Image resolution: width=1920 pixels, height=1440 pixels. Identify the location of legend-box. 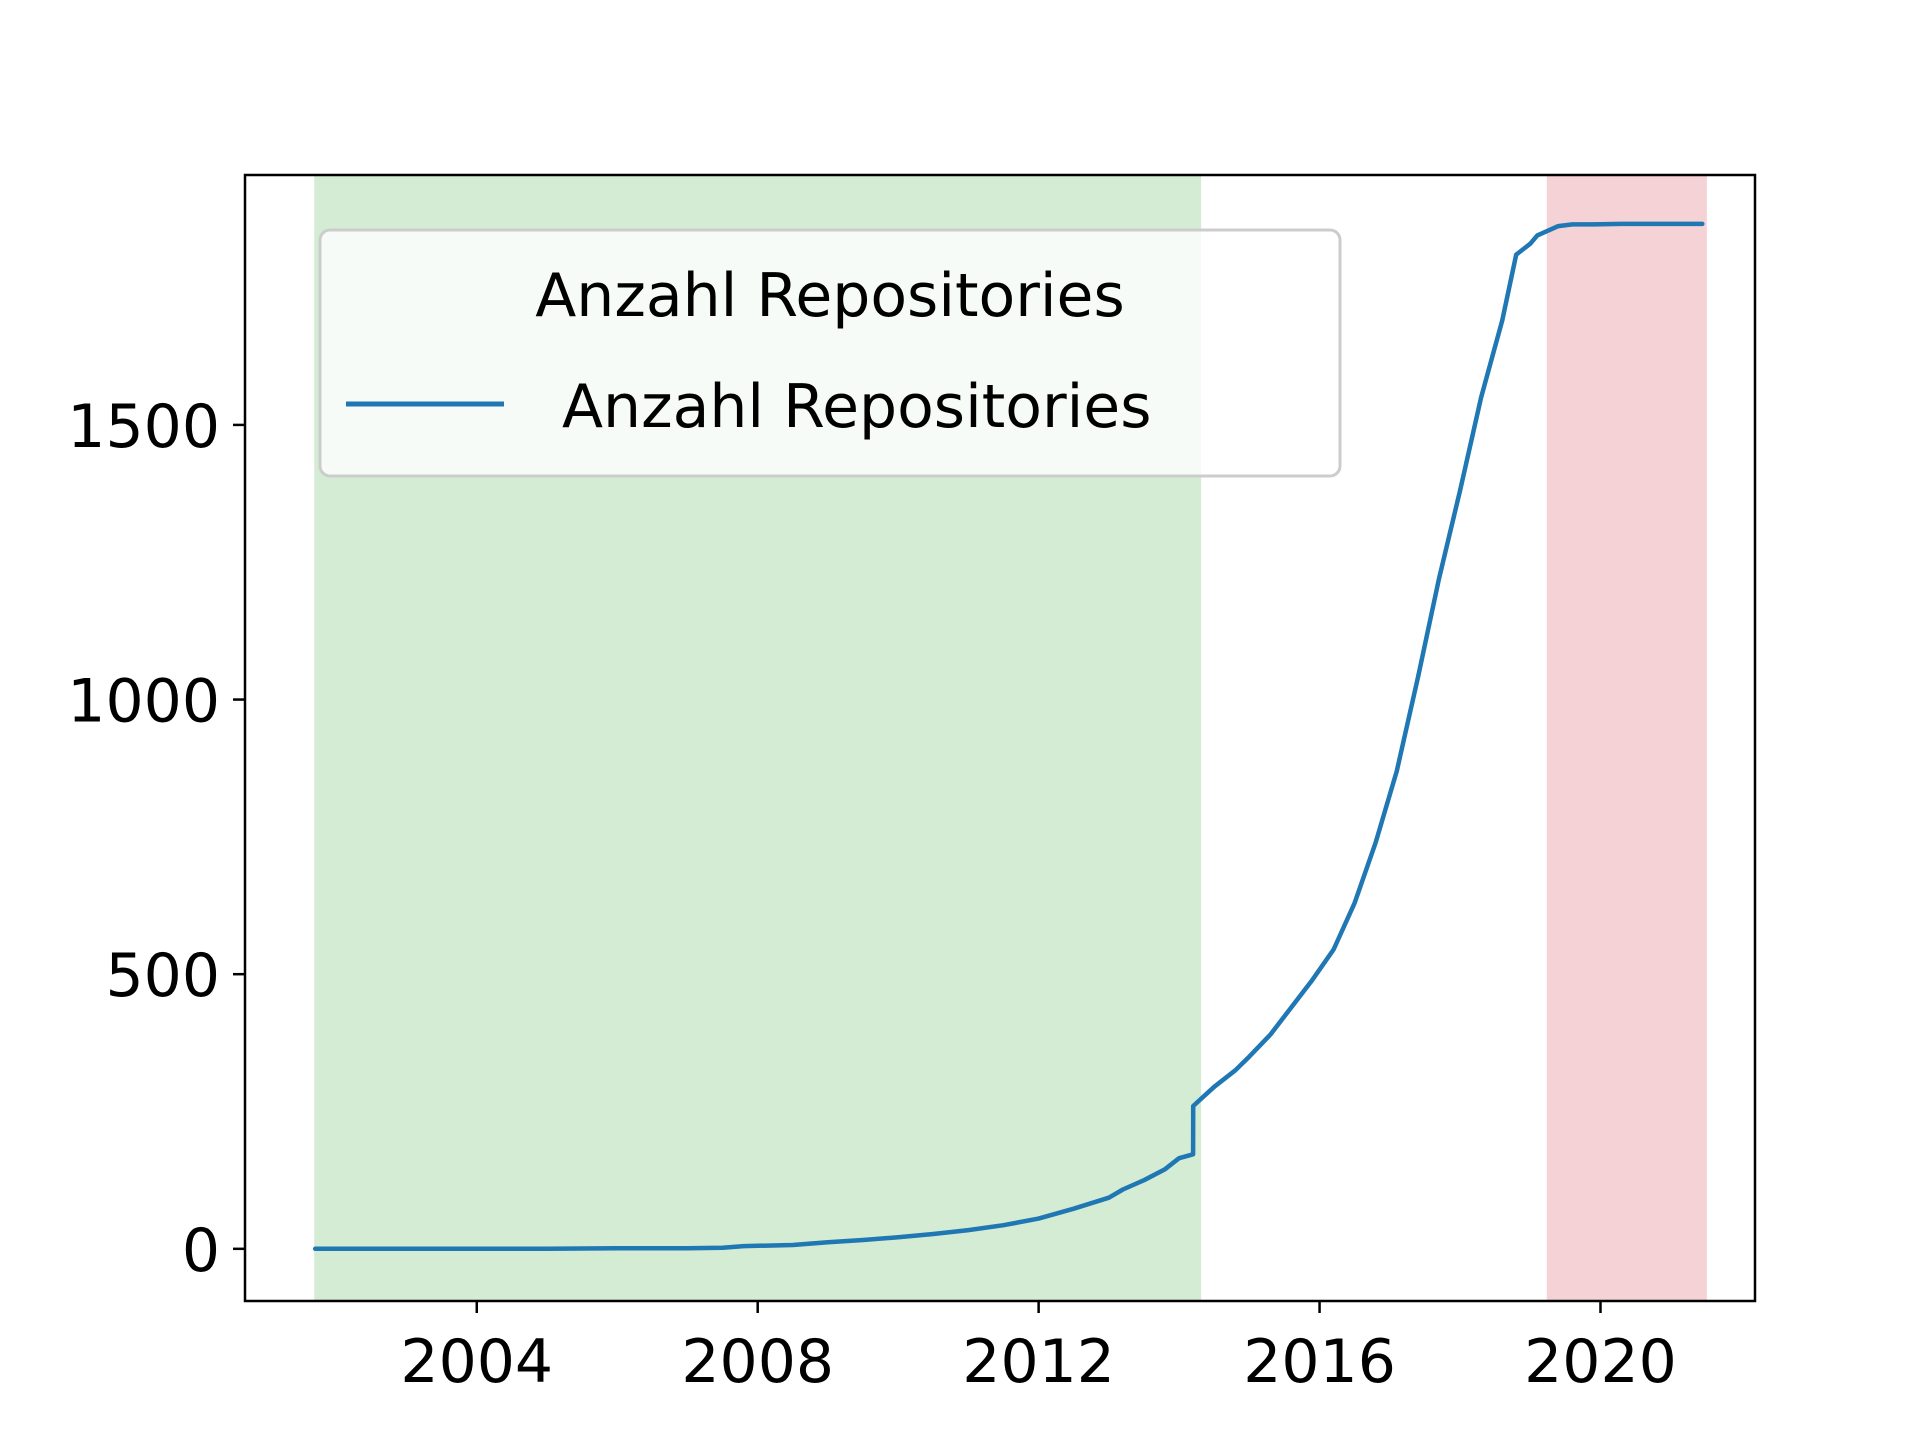
(830, 353).